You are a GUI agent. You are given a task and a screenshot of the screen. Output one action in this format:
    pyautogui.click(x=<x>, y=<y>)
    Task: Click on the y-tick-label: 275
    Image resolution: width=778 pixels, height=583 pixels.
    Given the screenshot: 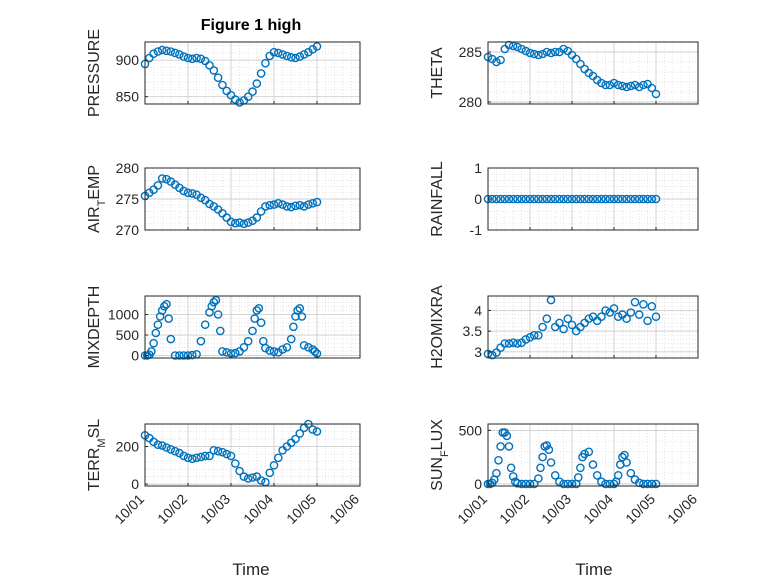 What is the action you would take?
    pyautogui.click(x=128, y=199)
    